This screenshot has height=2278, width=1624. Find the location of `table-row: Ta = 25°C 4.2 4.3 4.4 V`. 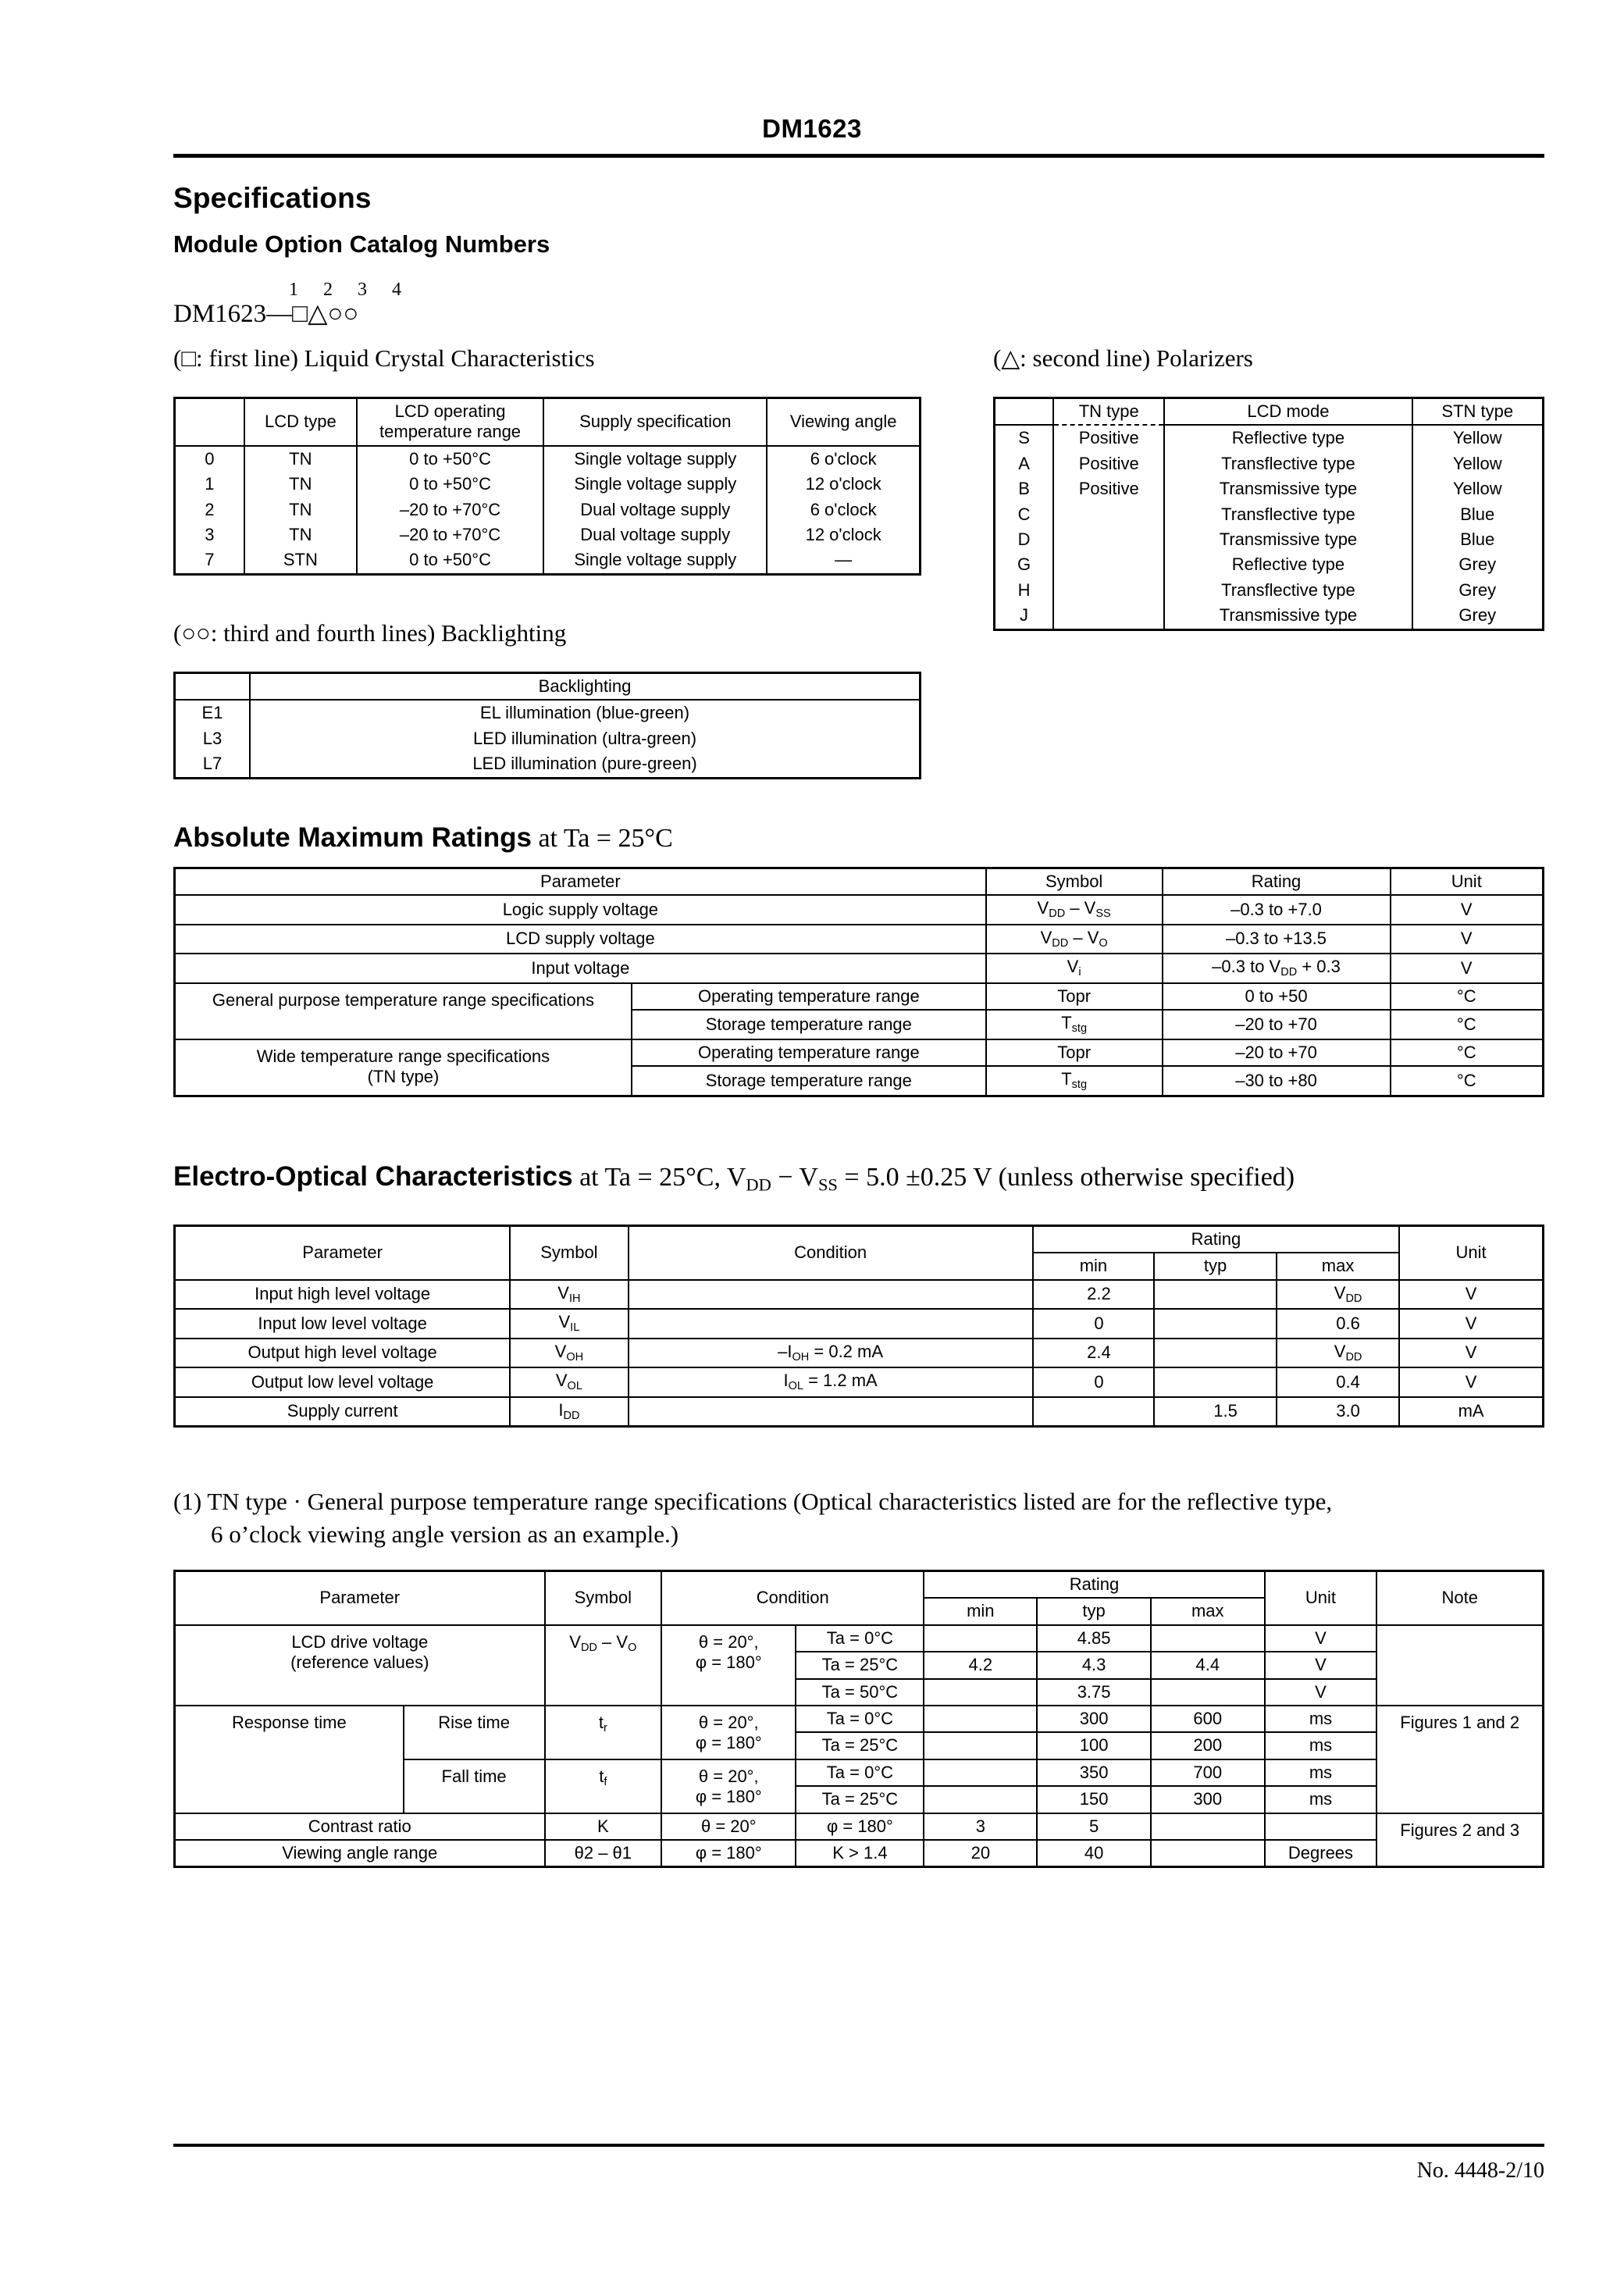

table-row: Ta = 25°C 4.2 4.3 4.4 V is located at coordinates (859, 1666).